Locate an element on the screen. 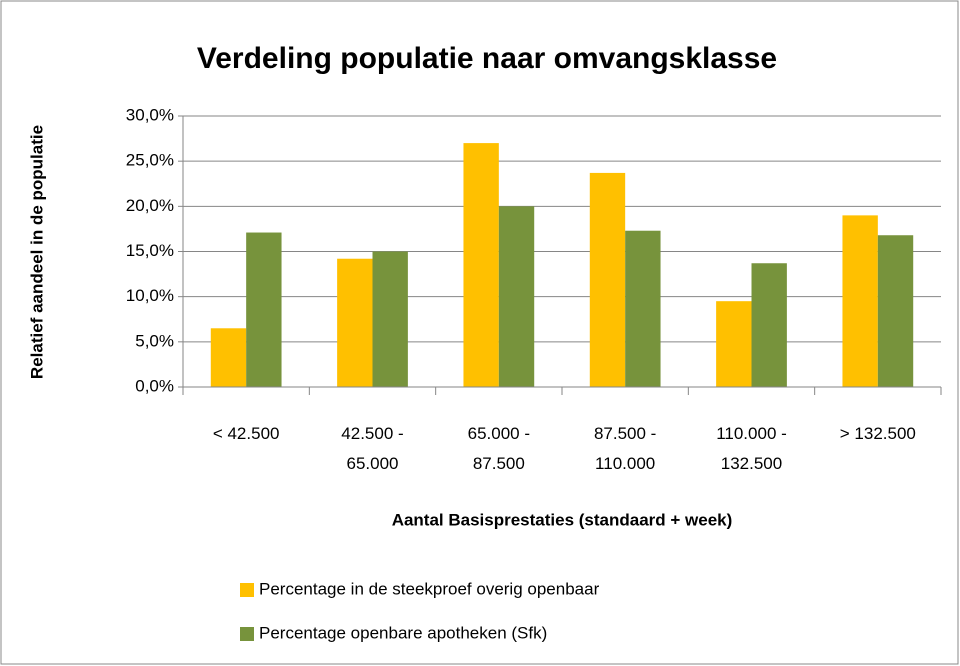 This screenshot has height=666, width=960. x-tick-label: 110.000 - 132.500 is located at coordinates (751, 448).